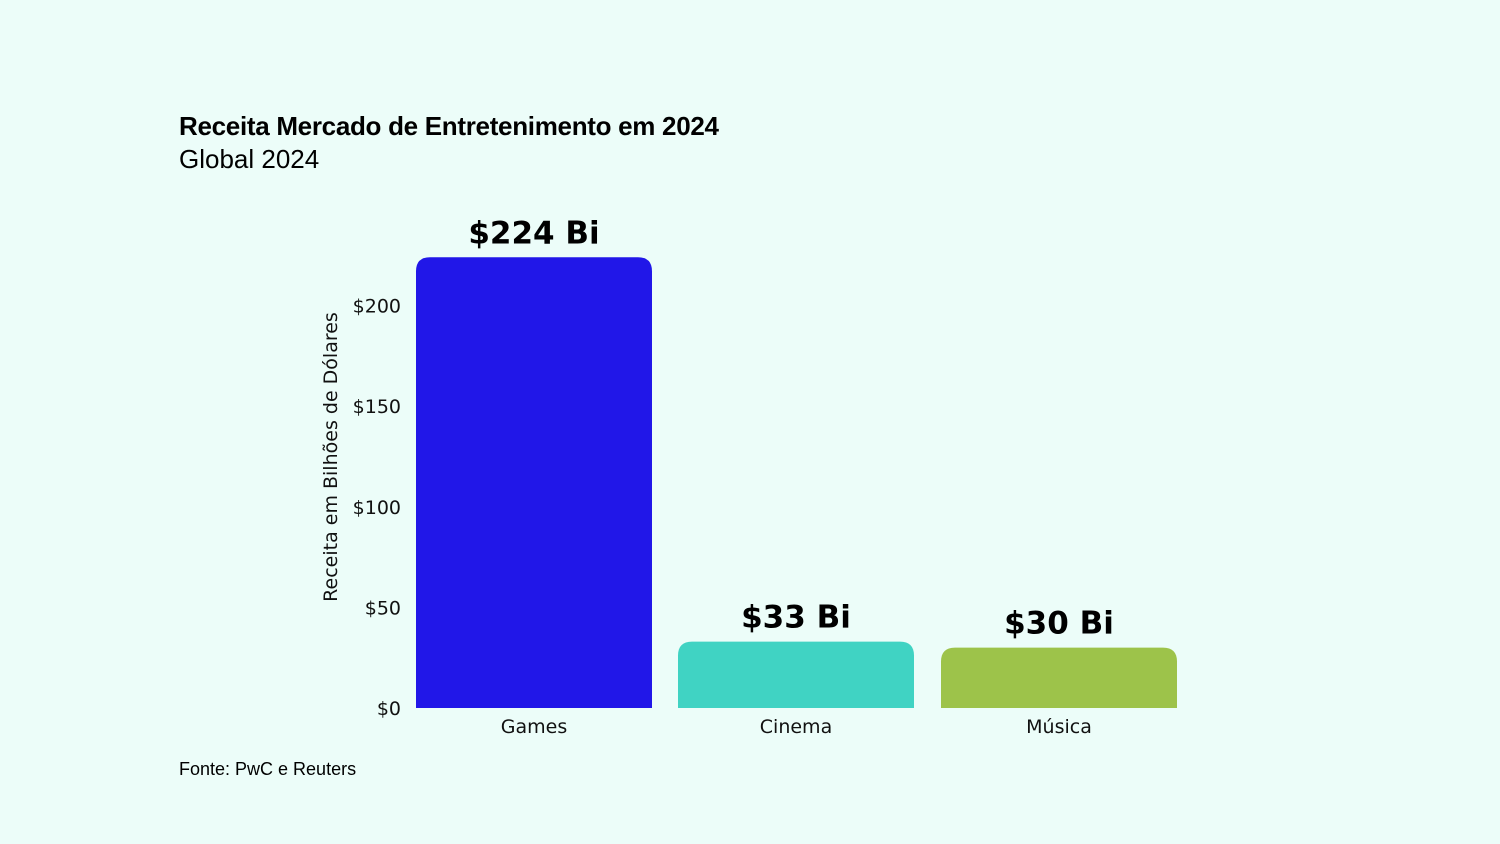  I want to click on bar-games, so click(534, 482).